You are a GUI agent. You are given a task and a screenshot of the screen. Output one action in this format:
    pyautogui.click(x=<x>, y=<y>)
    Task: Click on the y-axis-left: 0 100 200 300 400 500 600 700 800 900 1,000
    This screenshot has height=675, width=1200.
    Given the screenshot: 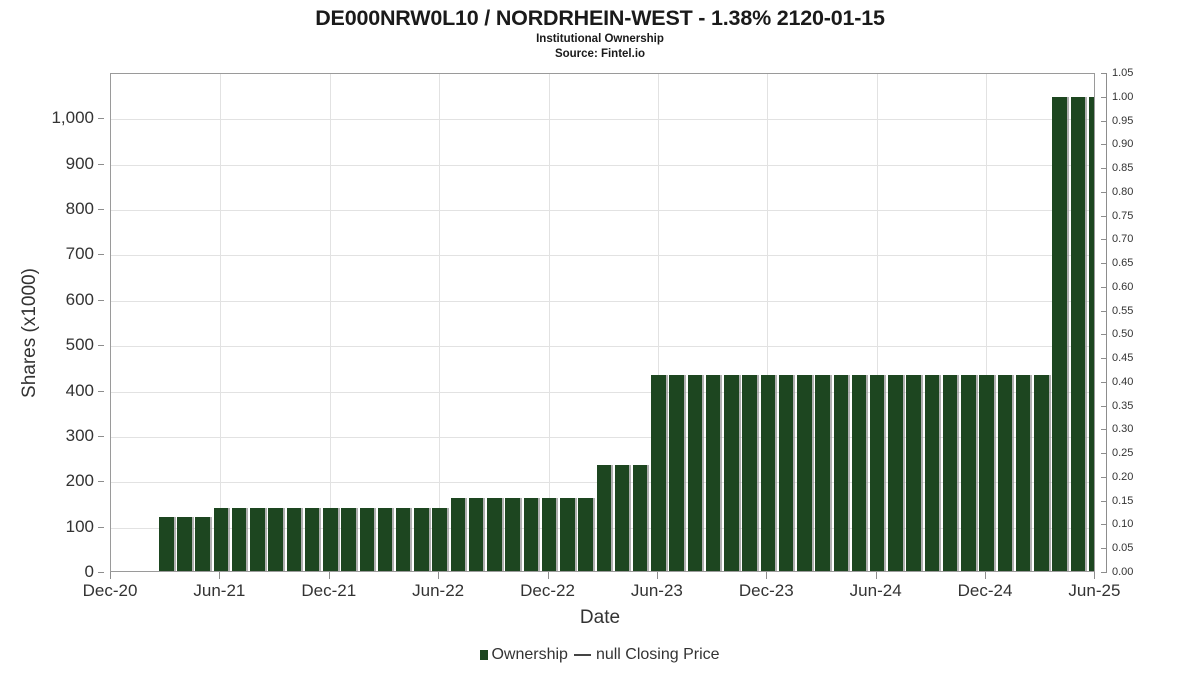 What is the action you would take?
    pyautogui.click(x=52, y=327)
    